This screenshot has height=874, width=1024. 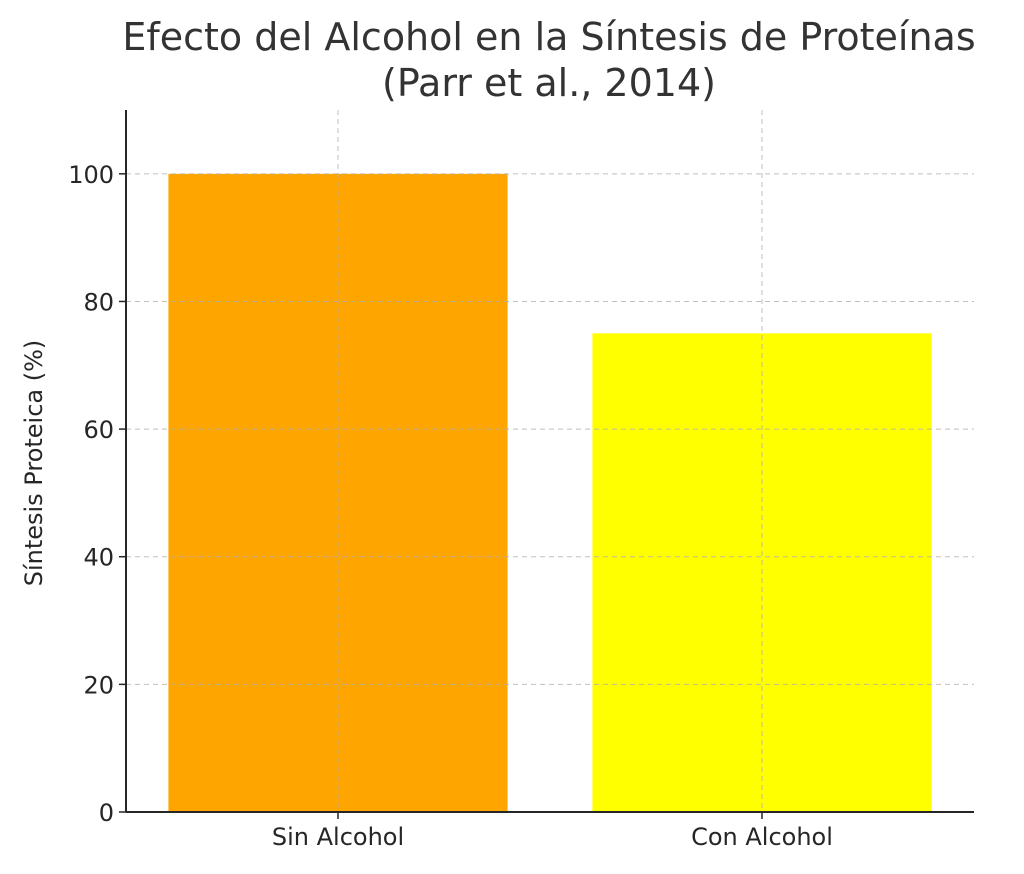 What do you see at coordinates (98, 685) in the screenshot?
I see `y-tick-label: 20` at bounding box center [98, 685].